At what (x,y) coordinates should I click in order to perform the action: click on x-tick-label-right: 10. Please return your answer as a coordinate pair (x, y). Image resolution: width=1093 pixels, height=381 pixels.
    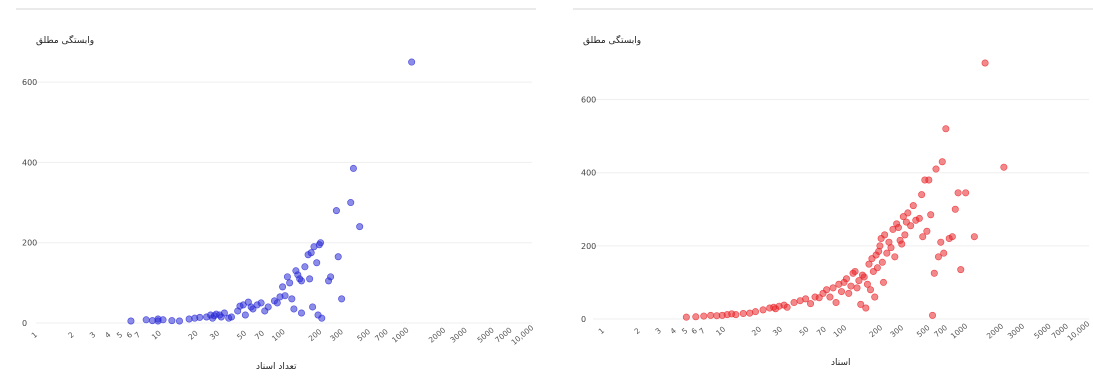
    Looking at the image, I should click on (720, 330).